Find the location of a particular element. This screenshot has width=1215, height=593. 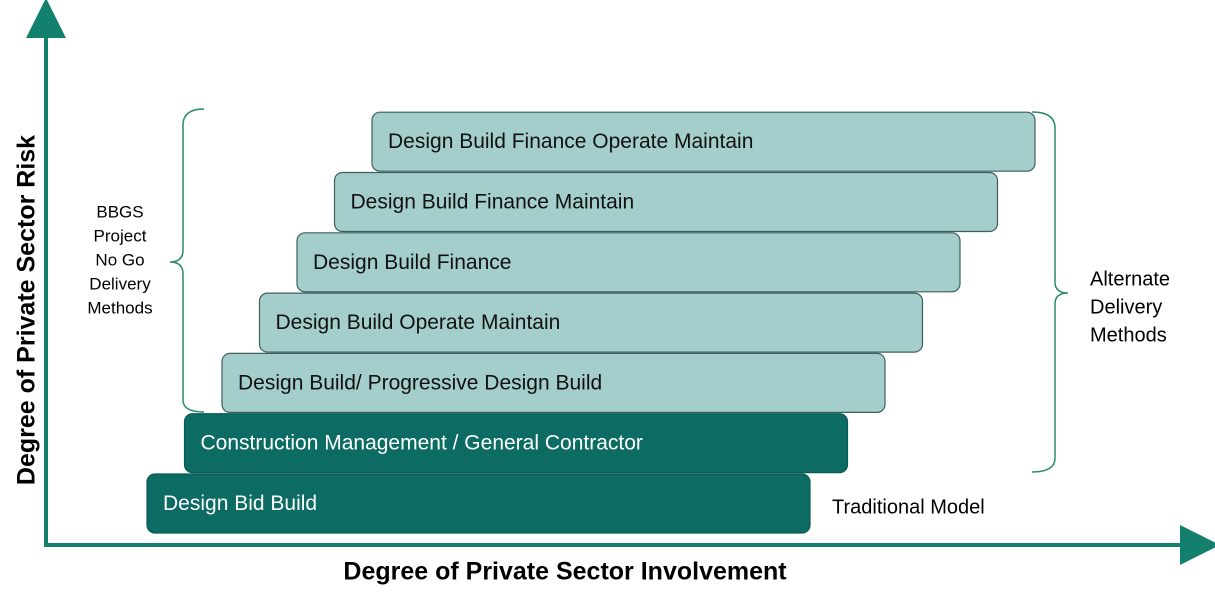

bar-label: Design Build/ Progressive Design Build is located at coordinates (420, 382).